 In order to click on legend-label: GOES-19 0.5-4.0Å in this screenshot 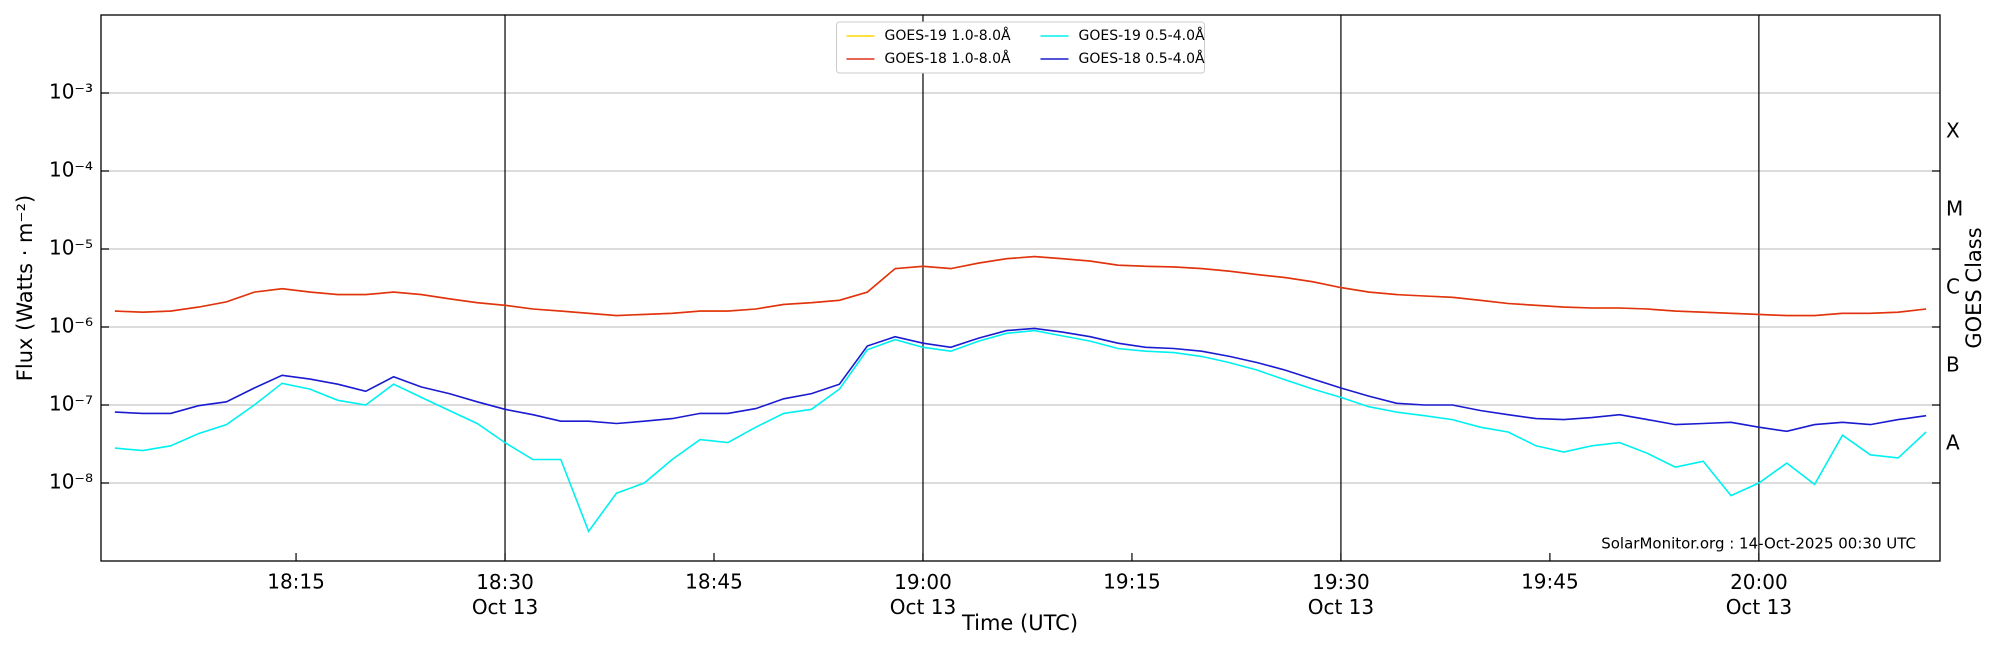, I will do `click(1142, 35)`.